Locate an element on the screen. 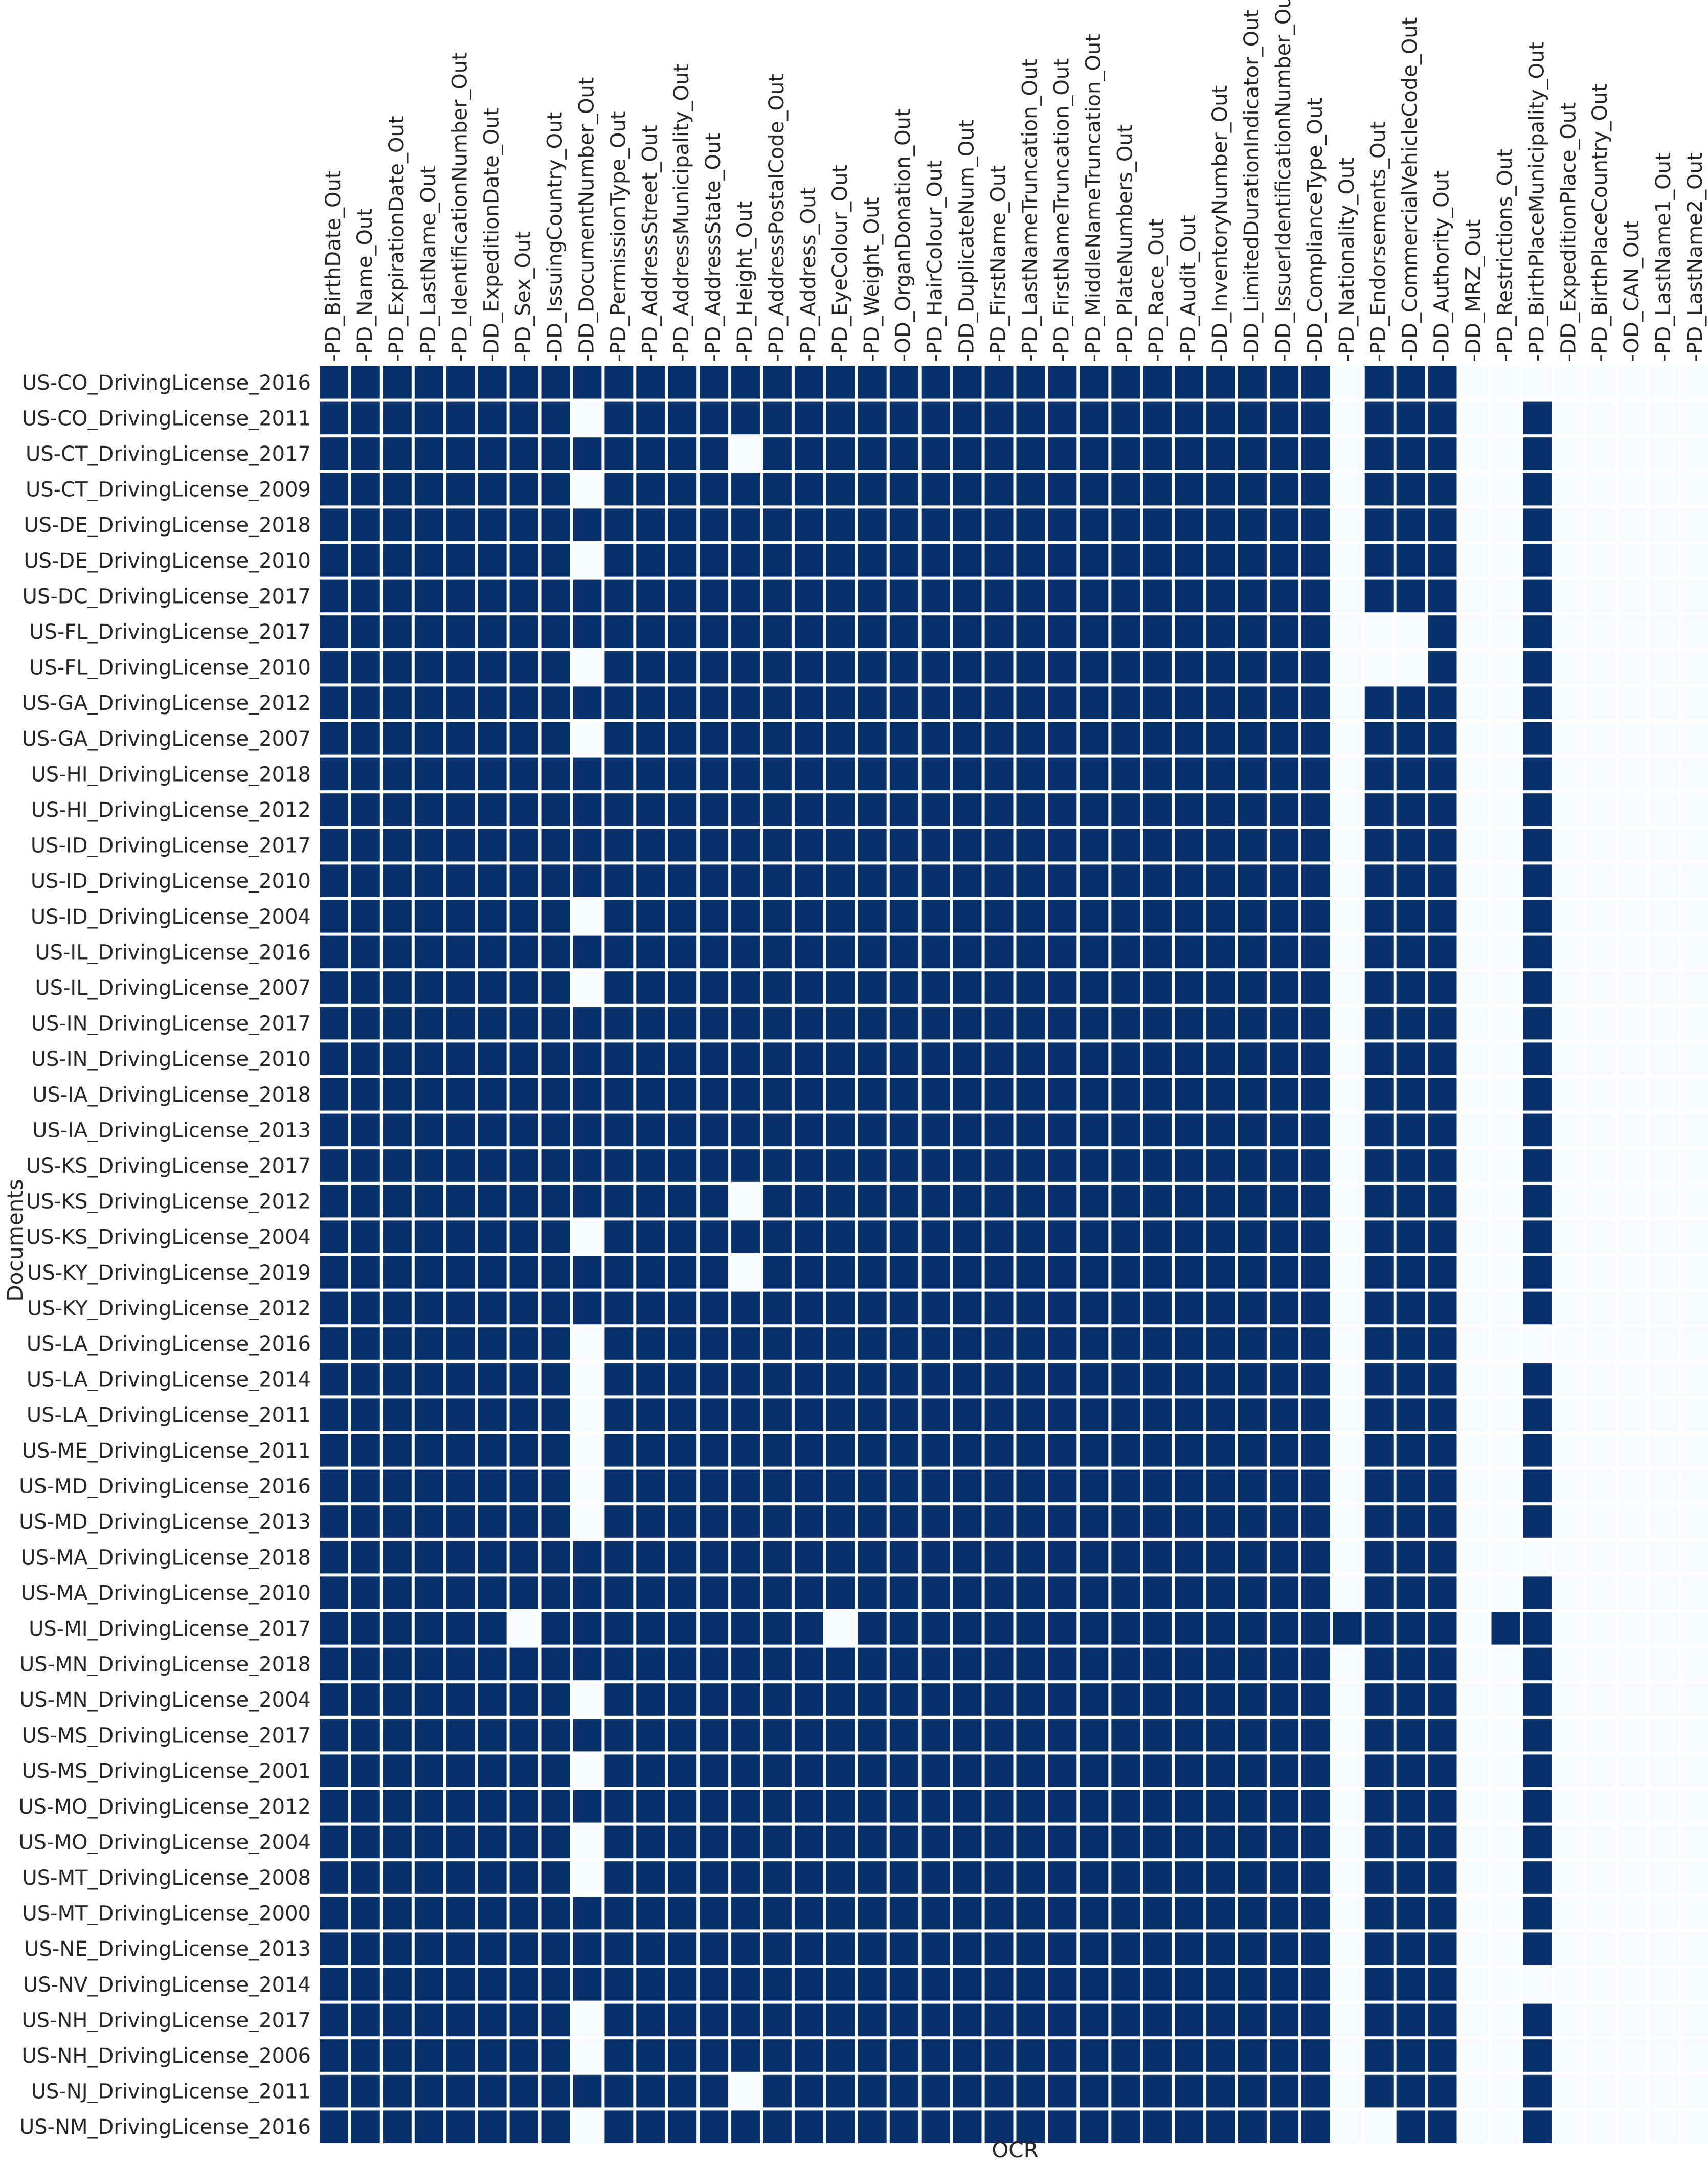 Image resolution: width=1708 pixels, height=2164 pixels. y-tick-label: US-MN_DrivingLicense_2018 is located at coordinates (165, 1665).